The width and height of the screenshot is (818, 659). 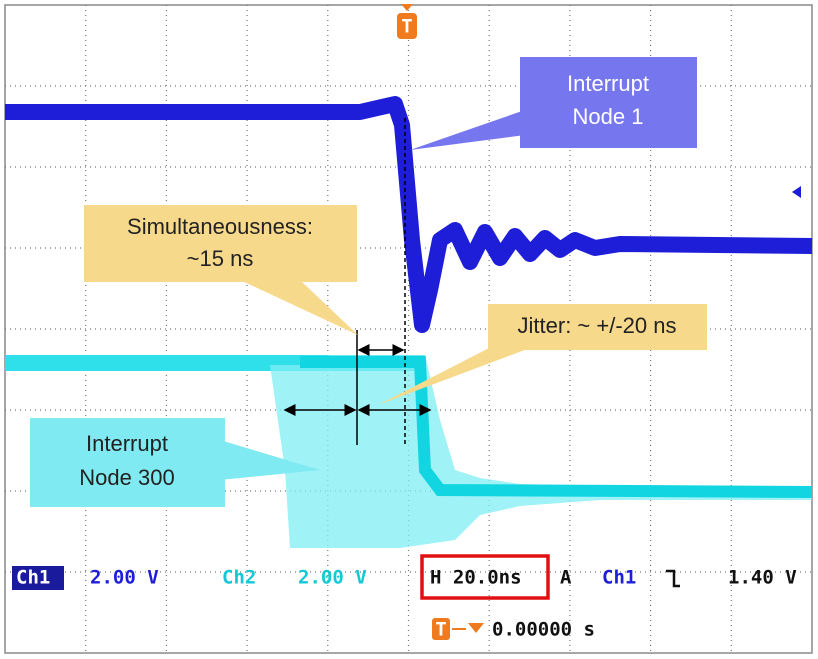 I want to click on horizontal-scale: H 20.0ns, so click(x=476, y=578).